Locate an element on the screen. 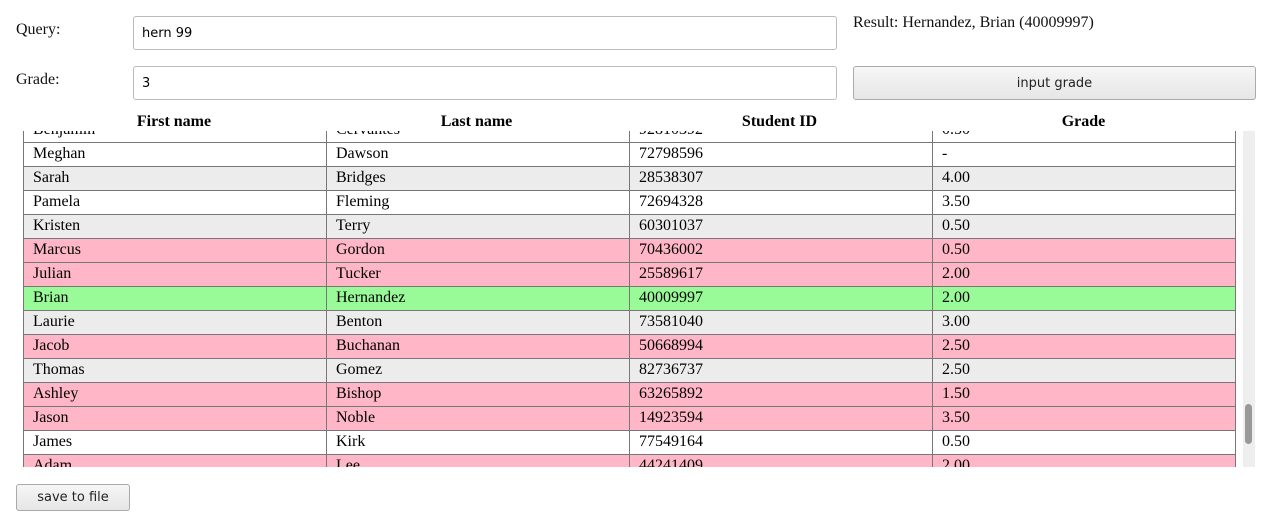 The width and height of the screenshot is (1272, 527). result-text: Result: Hernandez, Brian (40009997) is located at coordinates (973, 22).